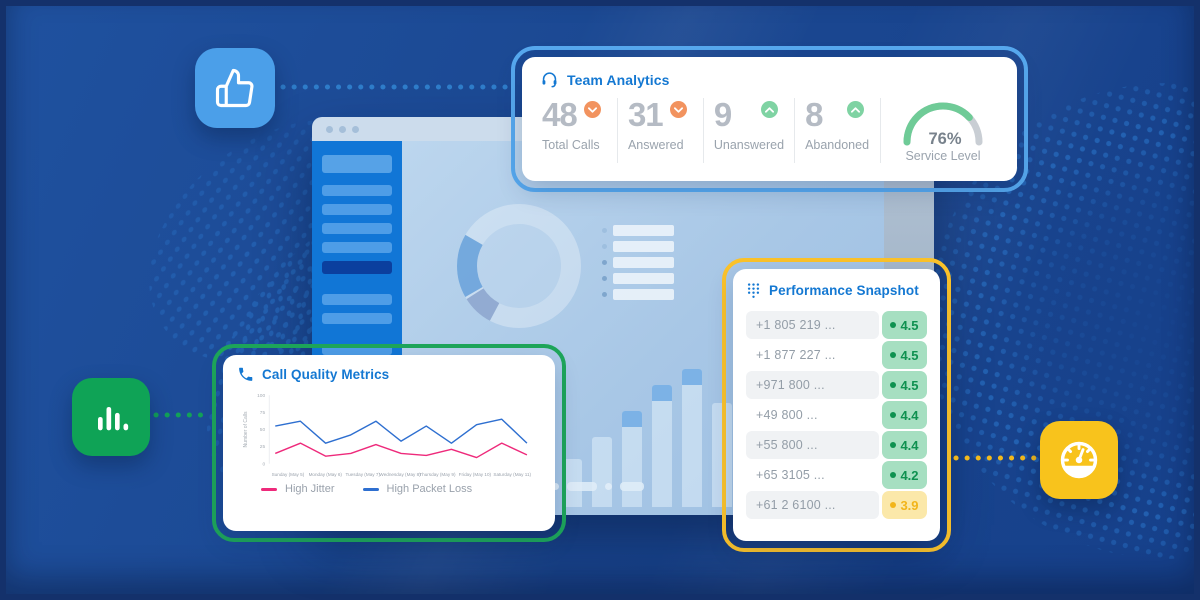 Image resolution: width=1200 pixels, height=600 pixels. Describe the element at coordinates (310, 489) in the screenshot. I see `legend-label: High Jitter` at that location.